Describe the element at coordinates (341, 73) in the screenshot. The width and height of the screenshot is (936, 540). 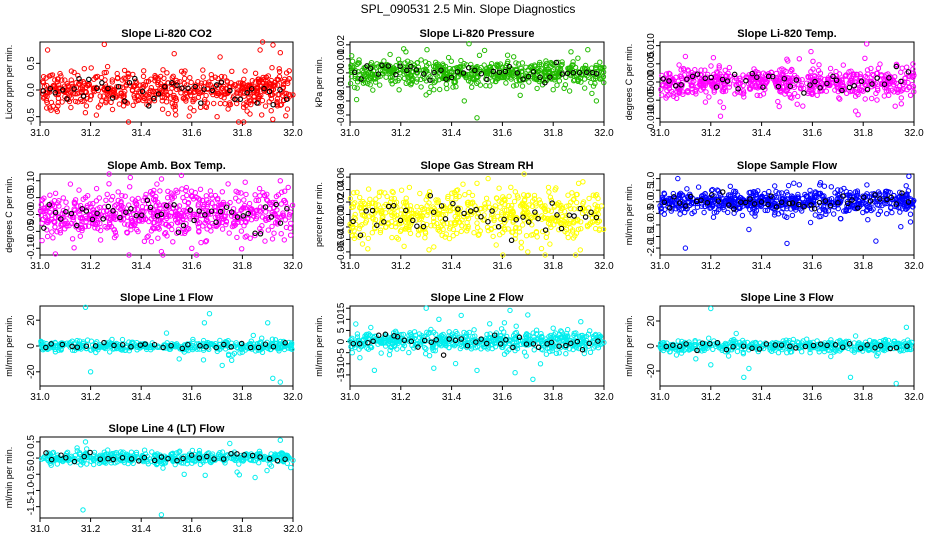
I see `y-tick-label: 0.00` at that location.